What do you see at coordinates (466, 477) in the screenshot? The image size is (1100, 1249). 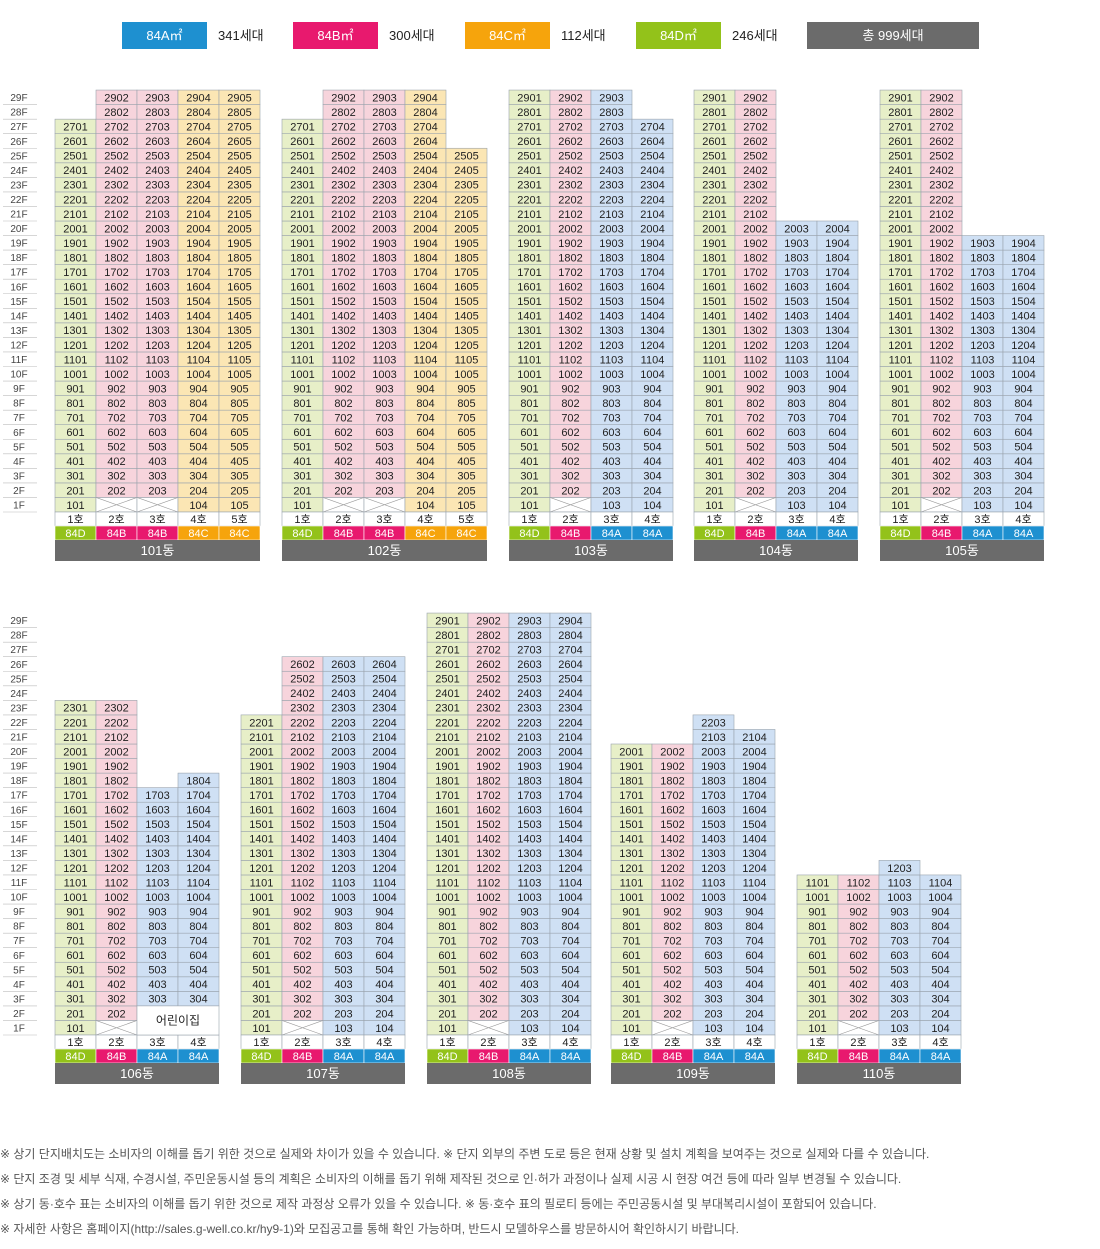 I see `unit-number: 305` at bounding box center [466, 477].